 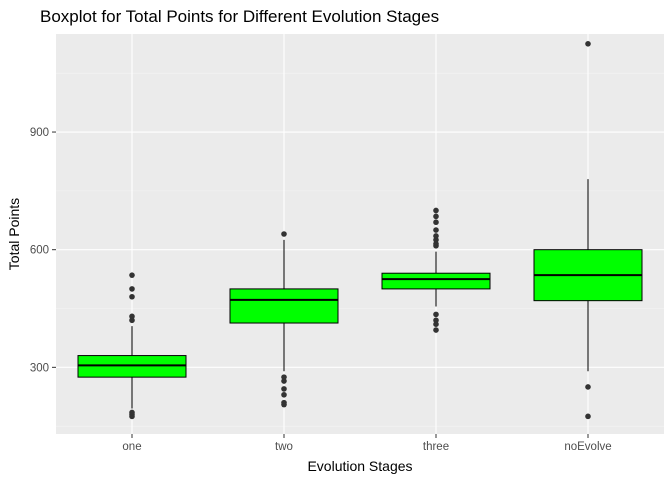 I want to click on x-axis: one two three noEvolve, so click(x=367, y=443).